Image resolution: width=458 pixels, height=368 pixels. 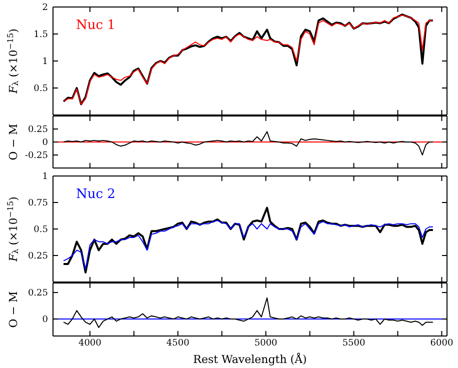 What do you see at coordinates (96, 194) in the screenshot?
I see `text: Nuc 2` at bounding box center [96, 194].